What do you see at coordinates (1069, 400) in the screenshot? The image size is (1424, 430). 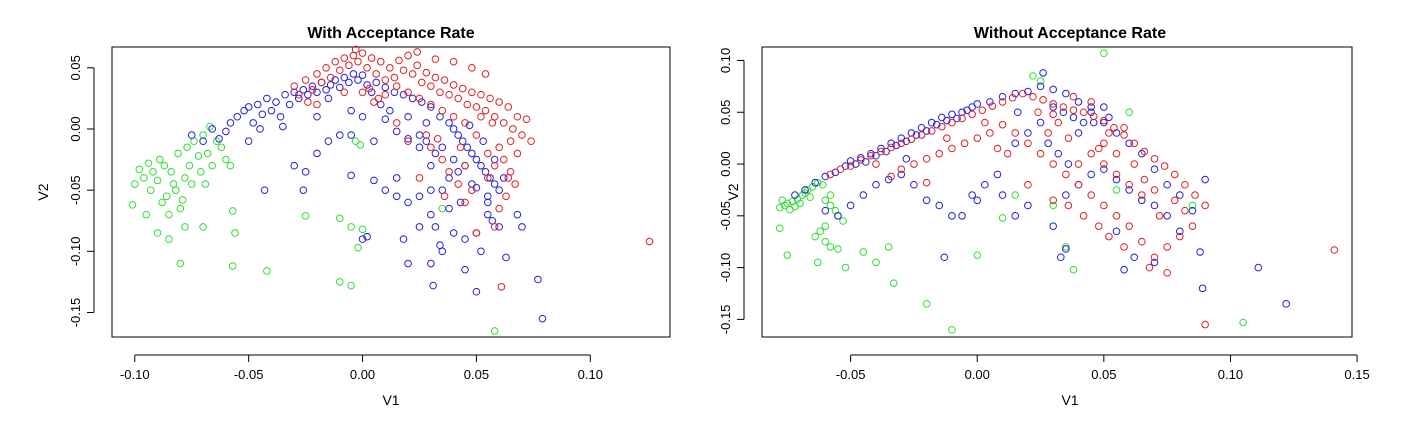 I see `x-axis-label: V1` at bounding box center [1069, 400].